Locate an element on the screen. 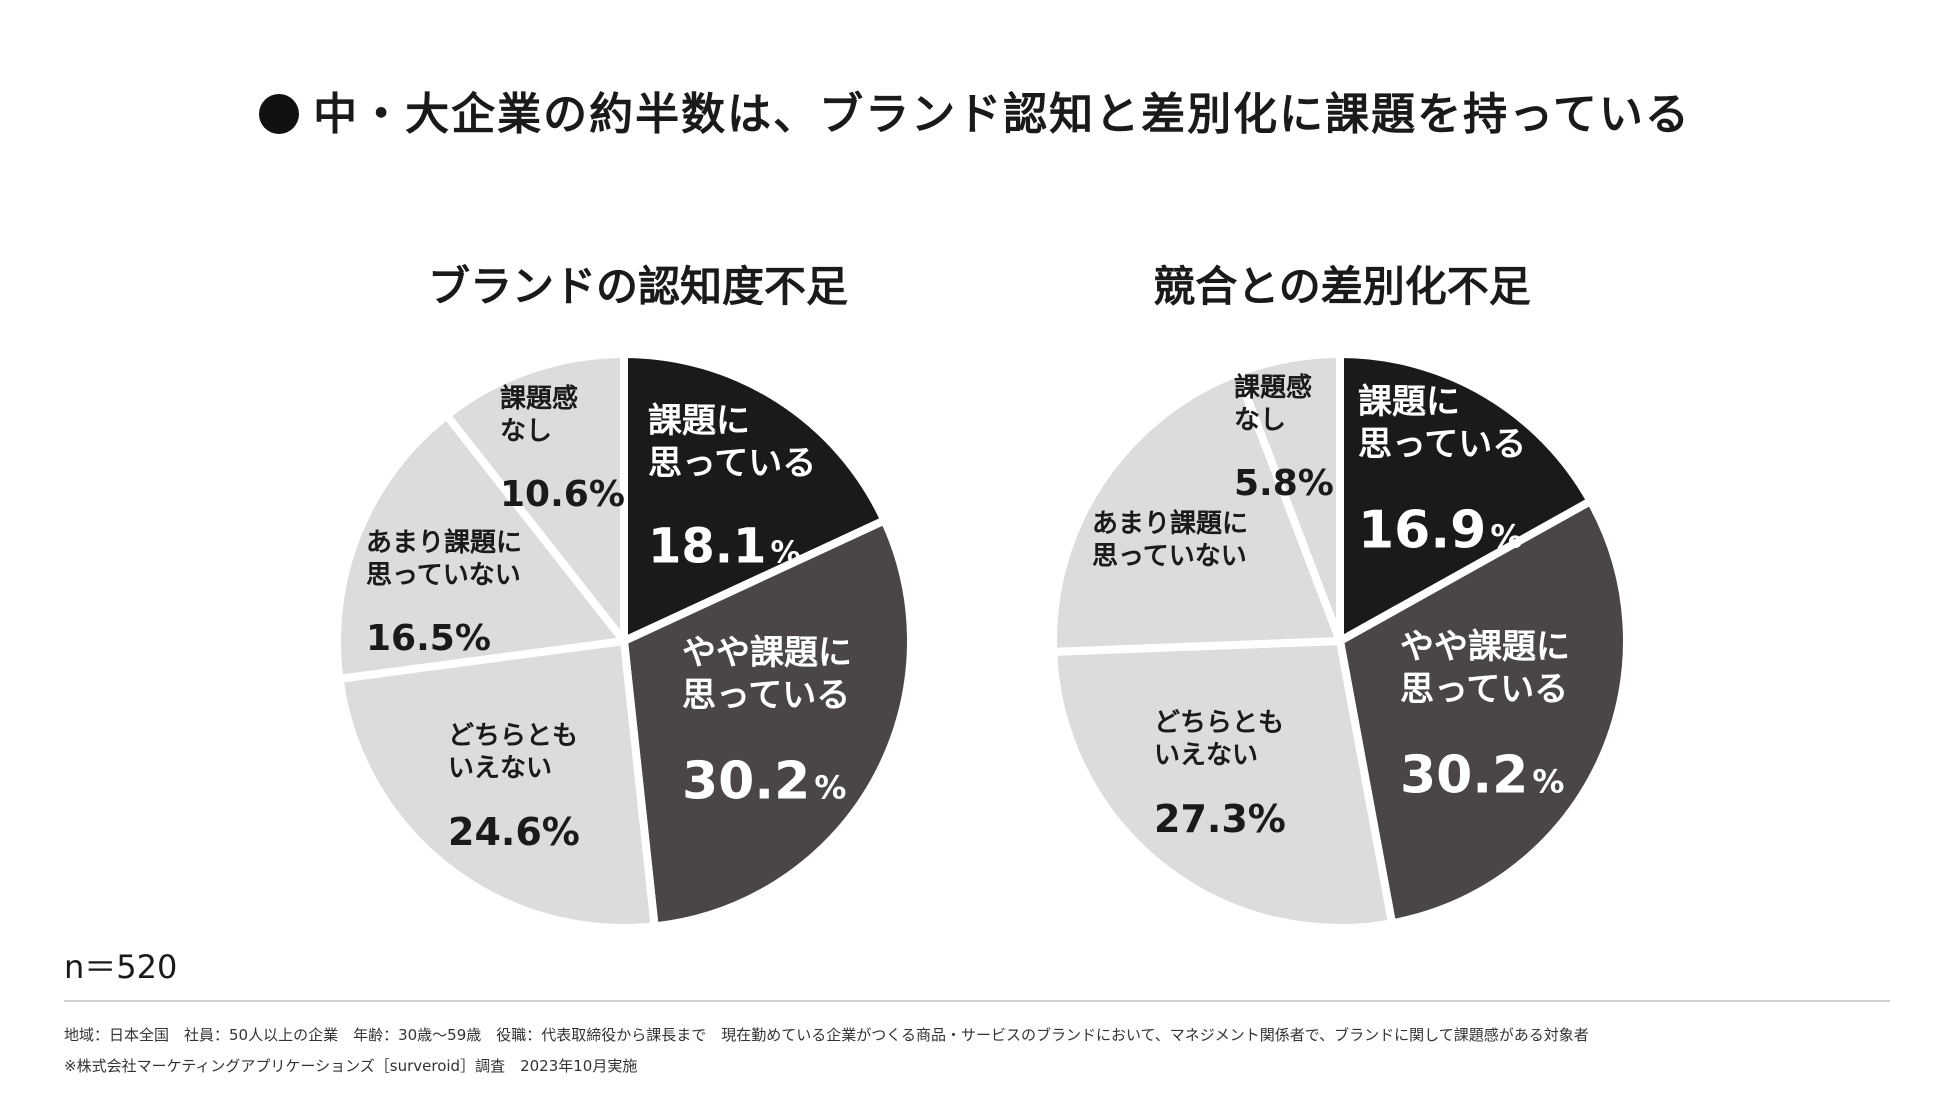  slice-pct-0-0: % is located at coordinates (785, 553).